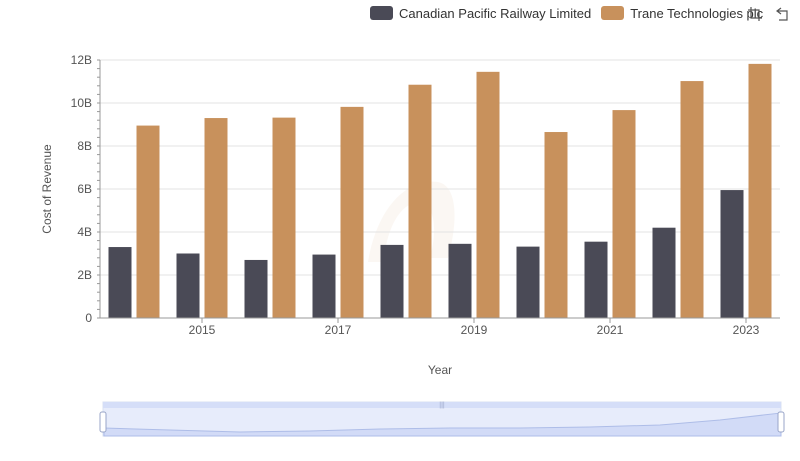 This screenshot has height=461, width=800. What do you see at coordinates (81, 103) in the screenshot?
I see `y-tick-label: 10B` at bounding box center [81, 103].